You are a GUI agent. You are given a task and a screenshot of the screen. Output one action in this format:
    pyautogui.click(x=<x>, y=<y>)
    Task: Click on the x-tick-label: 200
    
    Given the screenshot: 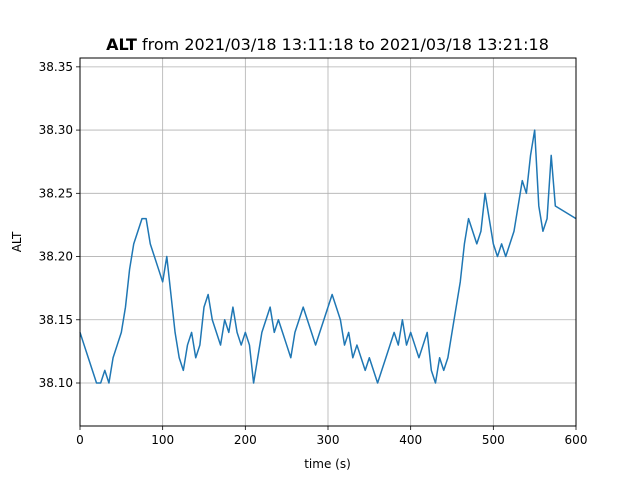 What is the action you would take?
    pyautogui.click(x=245, y=440)
    